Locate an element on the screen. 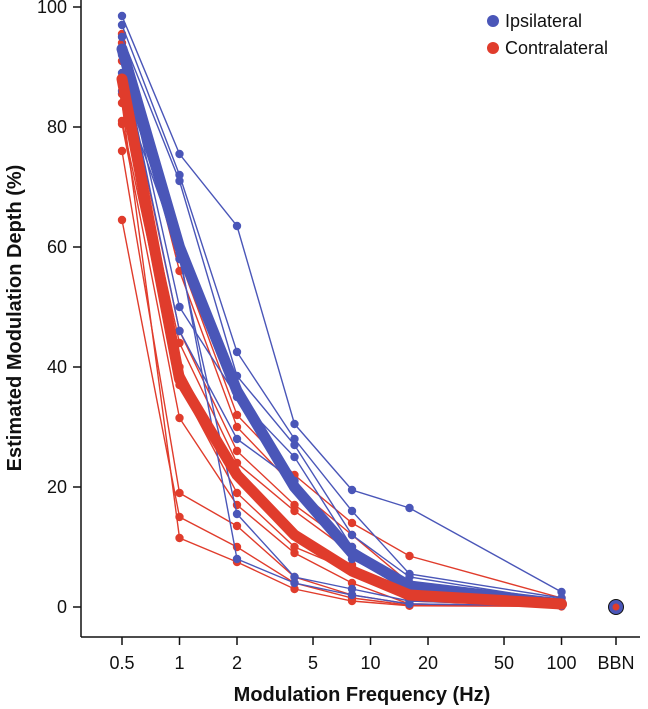 Image resolution: width=648 pixels, height=709 pixels. x-ticks: 0.5 1 2 5 10 20 50 100 BBN is located at coordinates (372, 655).